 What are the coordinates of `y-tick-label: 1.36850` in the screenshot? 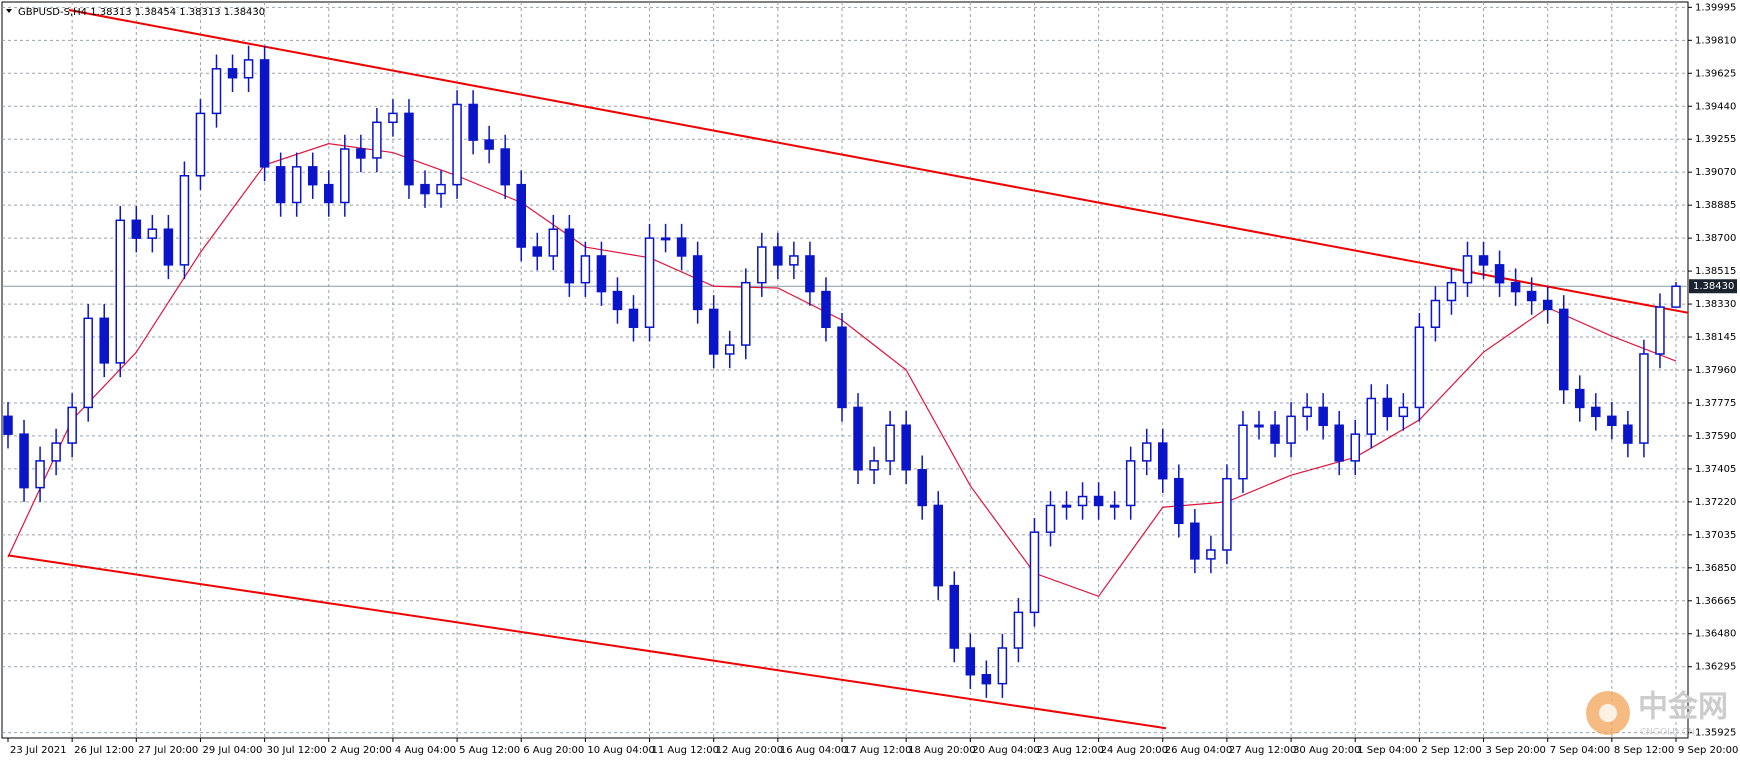 It's located at (1715, 568).